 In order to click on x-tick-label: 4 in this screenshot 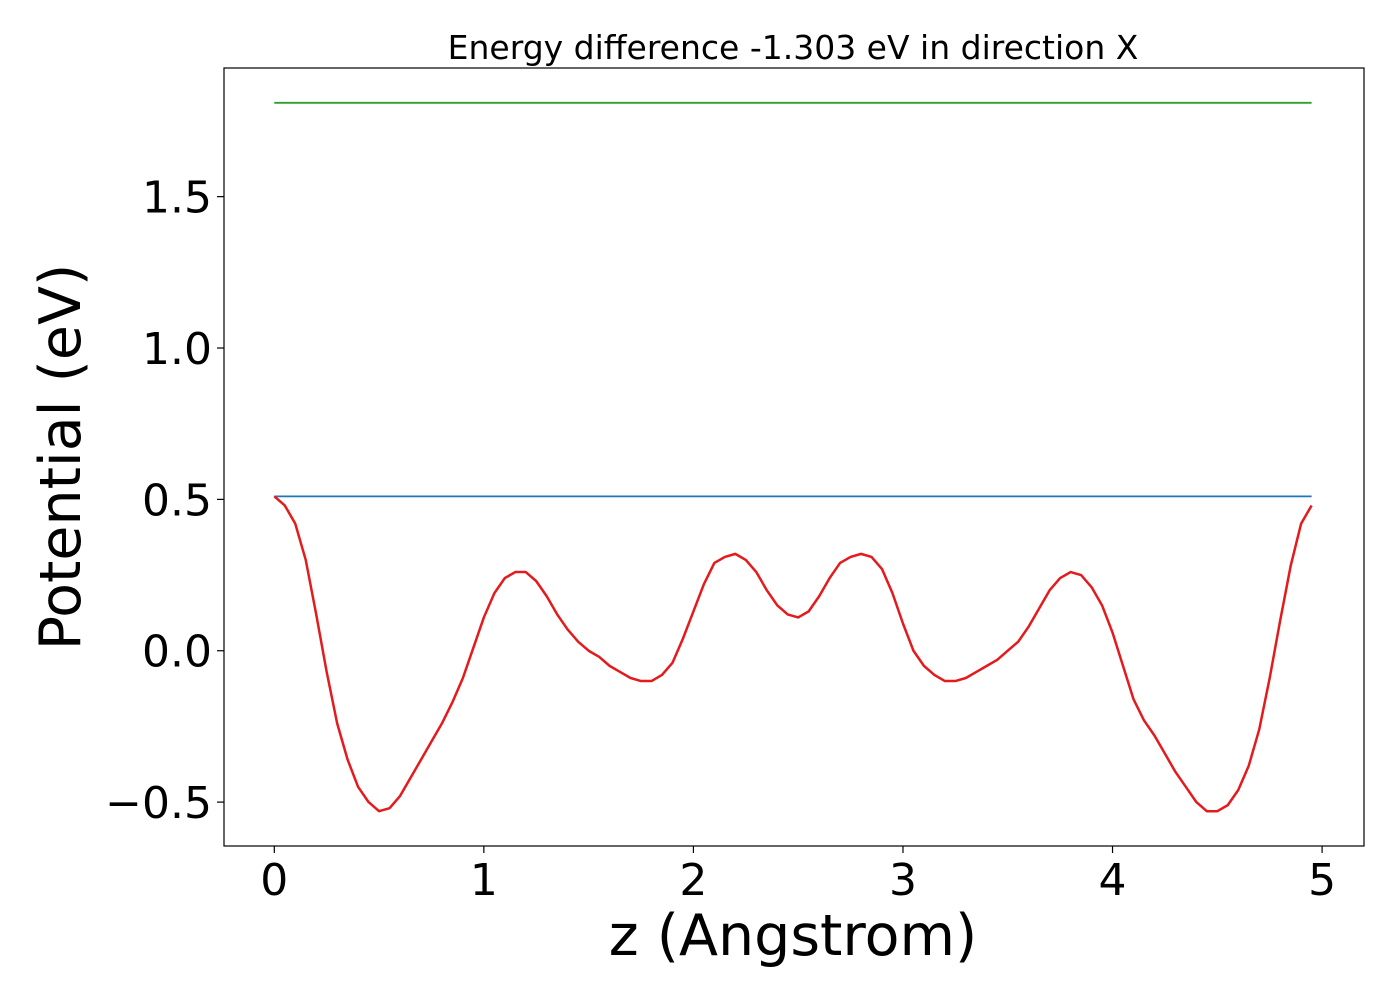, I will do `click(1113, 880)`.